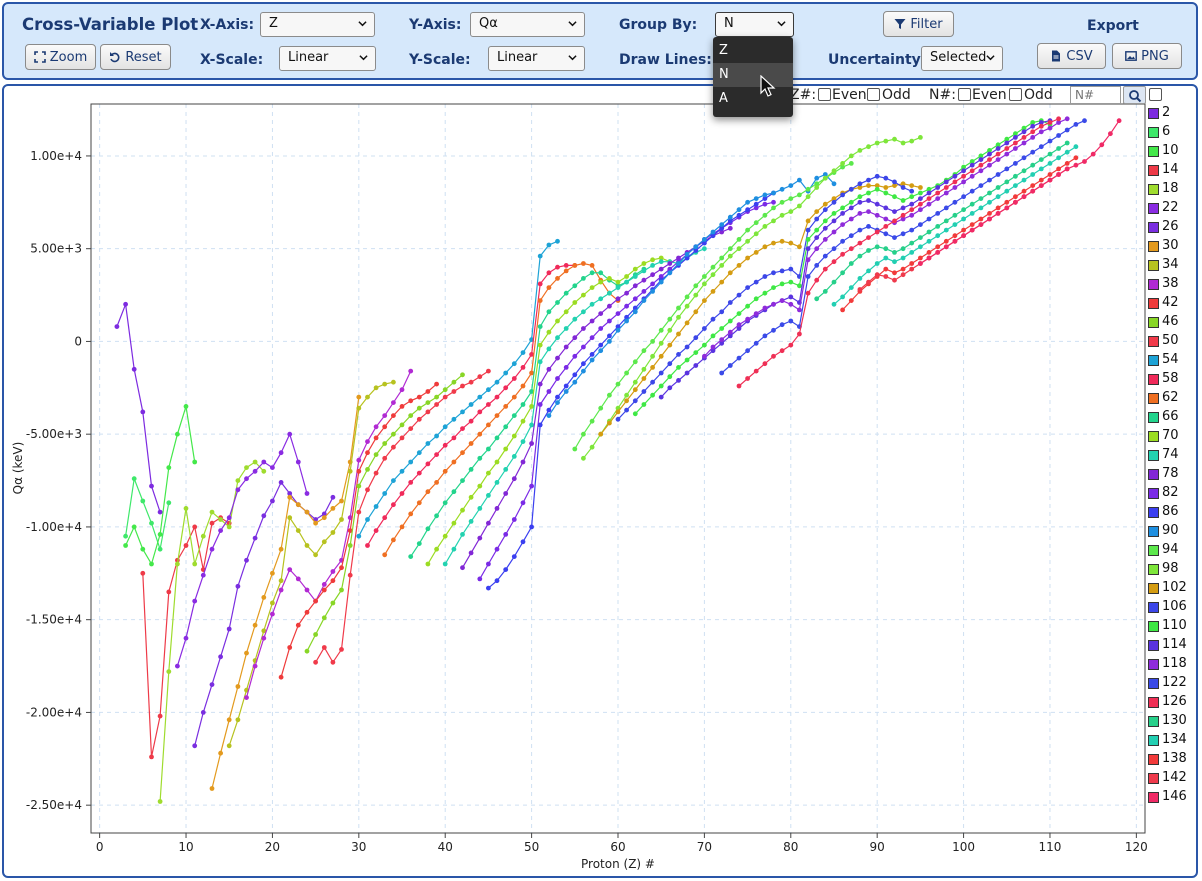  What do you see at coordinates (1174, 494) in the screenshot?
I see `legend-item: 82` at bounding box center [1174, 494].